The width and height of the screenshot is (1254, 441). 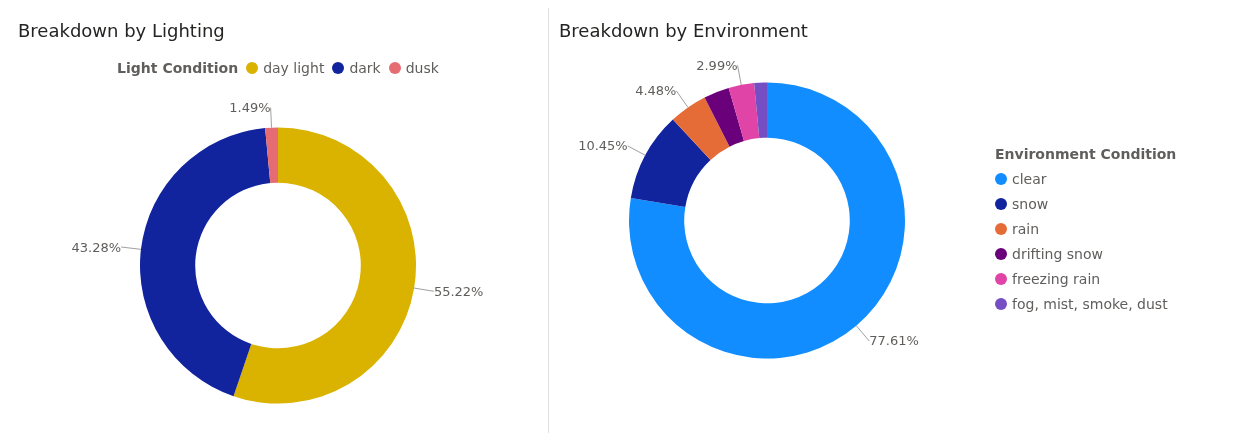 I want to click on legend-label: rain, so click(x=1026, y=229).